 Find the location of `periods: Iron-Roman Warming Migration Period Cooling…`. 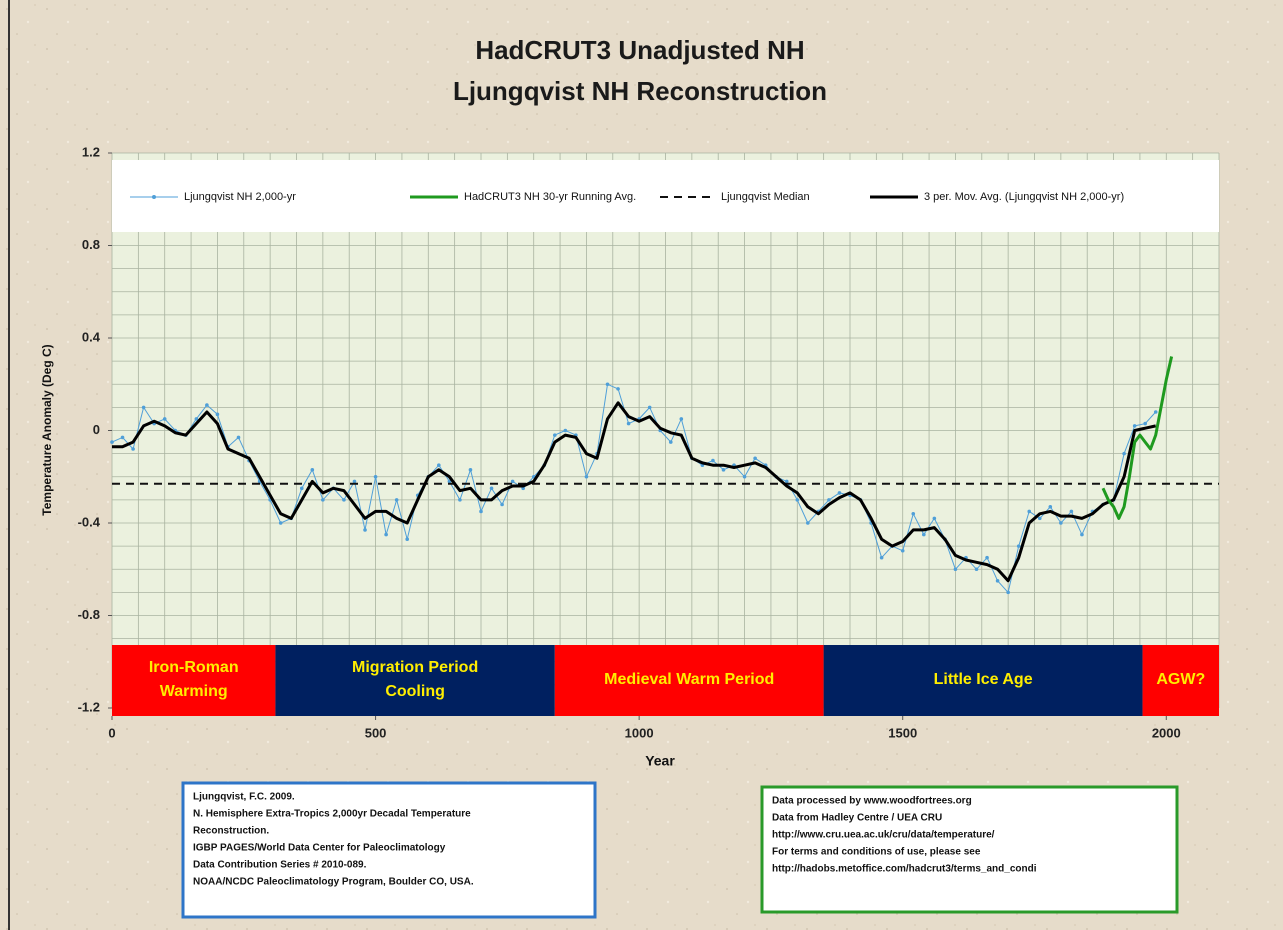

periods: Iron-Roman Warming Migration Period Cooling… is located at coordinates (665, 680).